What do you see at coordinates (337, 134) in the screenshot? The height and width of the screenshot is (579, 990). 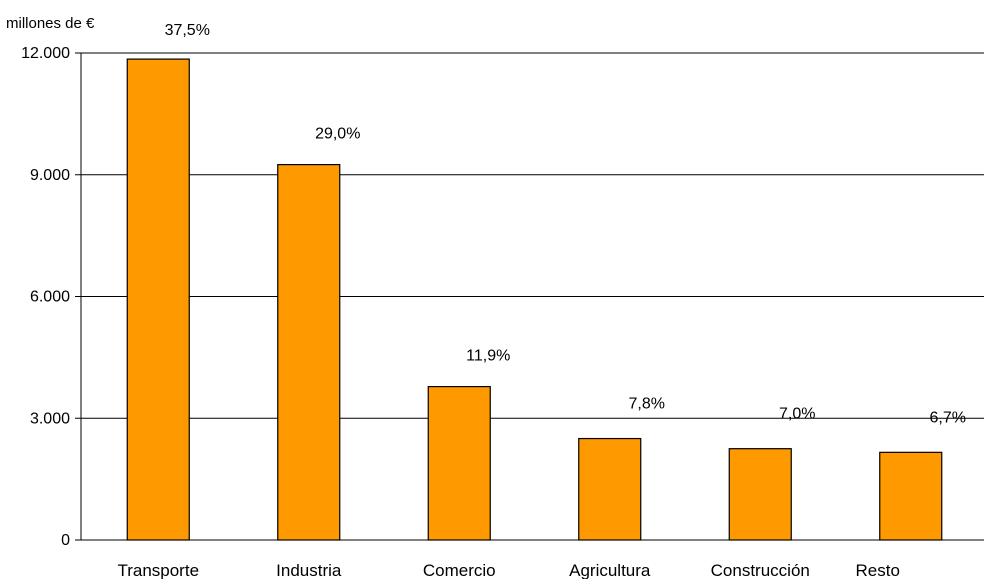 I see `data-label: 29,0%` at bounding box center [337, 134].